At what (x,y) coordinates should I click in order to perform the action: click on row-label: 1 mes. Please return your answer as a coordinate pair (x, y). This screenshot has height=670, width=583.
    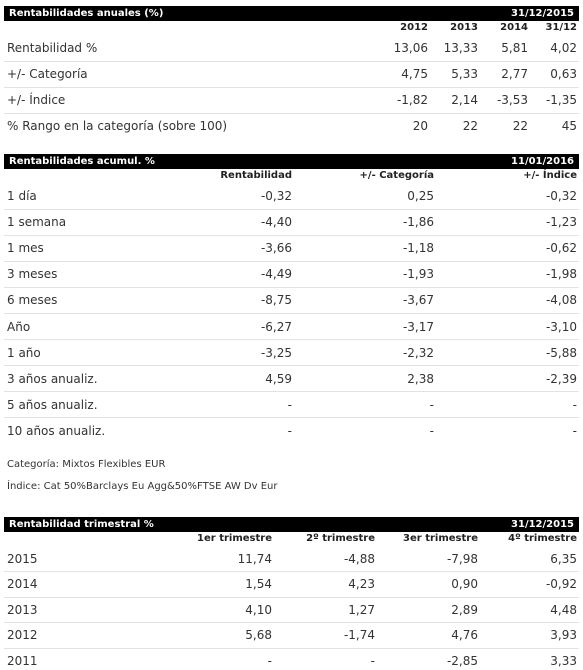
    Looking at the image, I should click on (79, 248).